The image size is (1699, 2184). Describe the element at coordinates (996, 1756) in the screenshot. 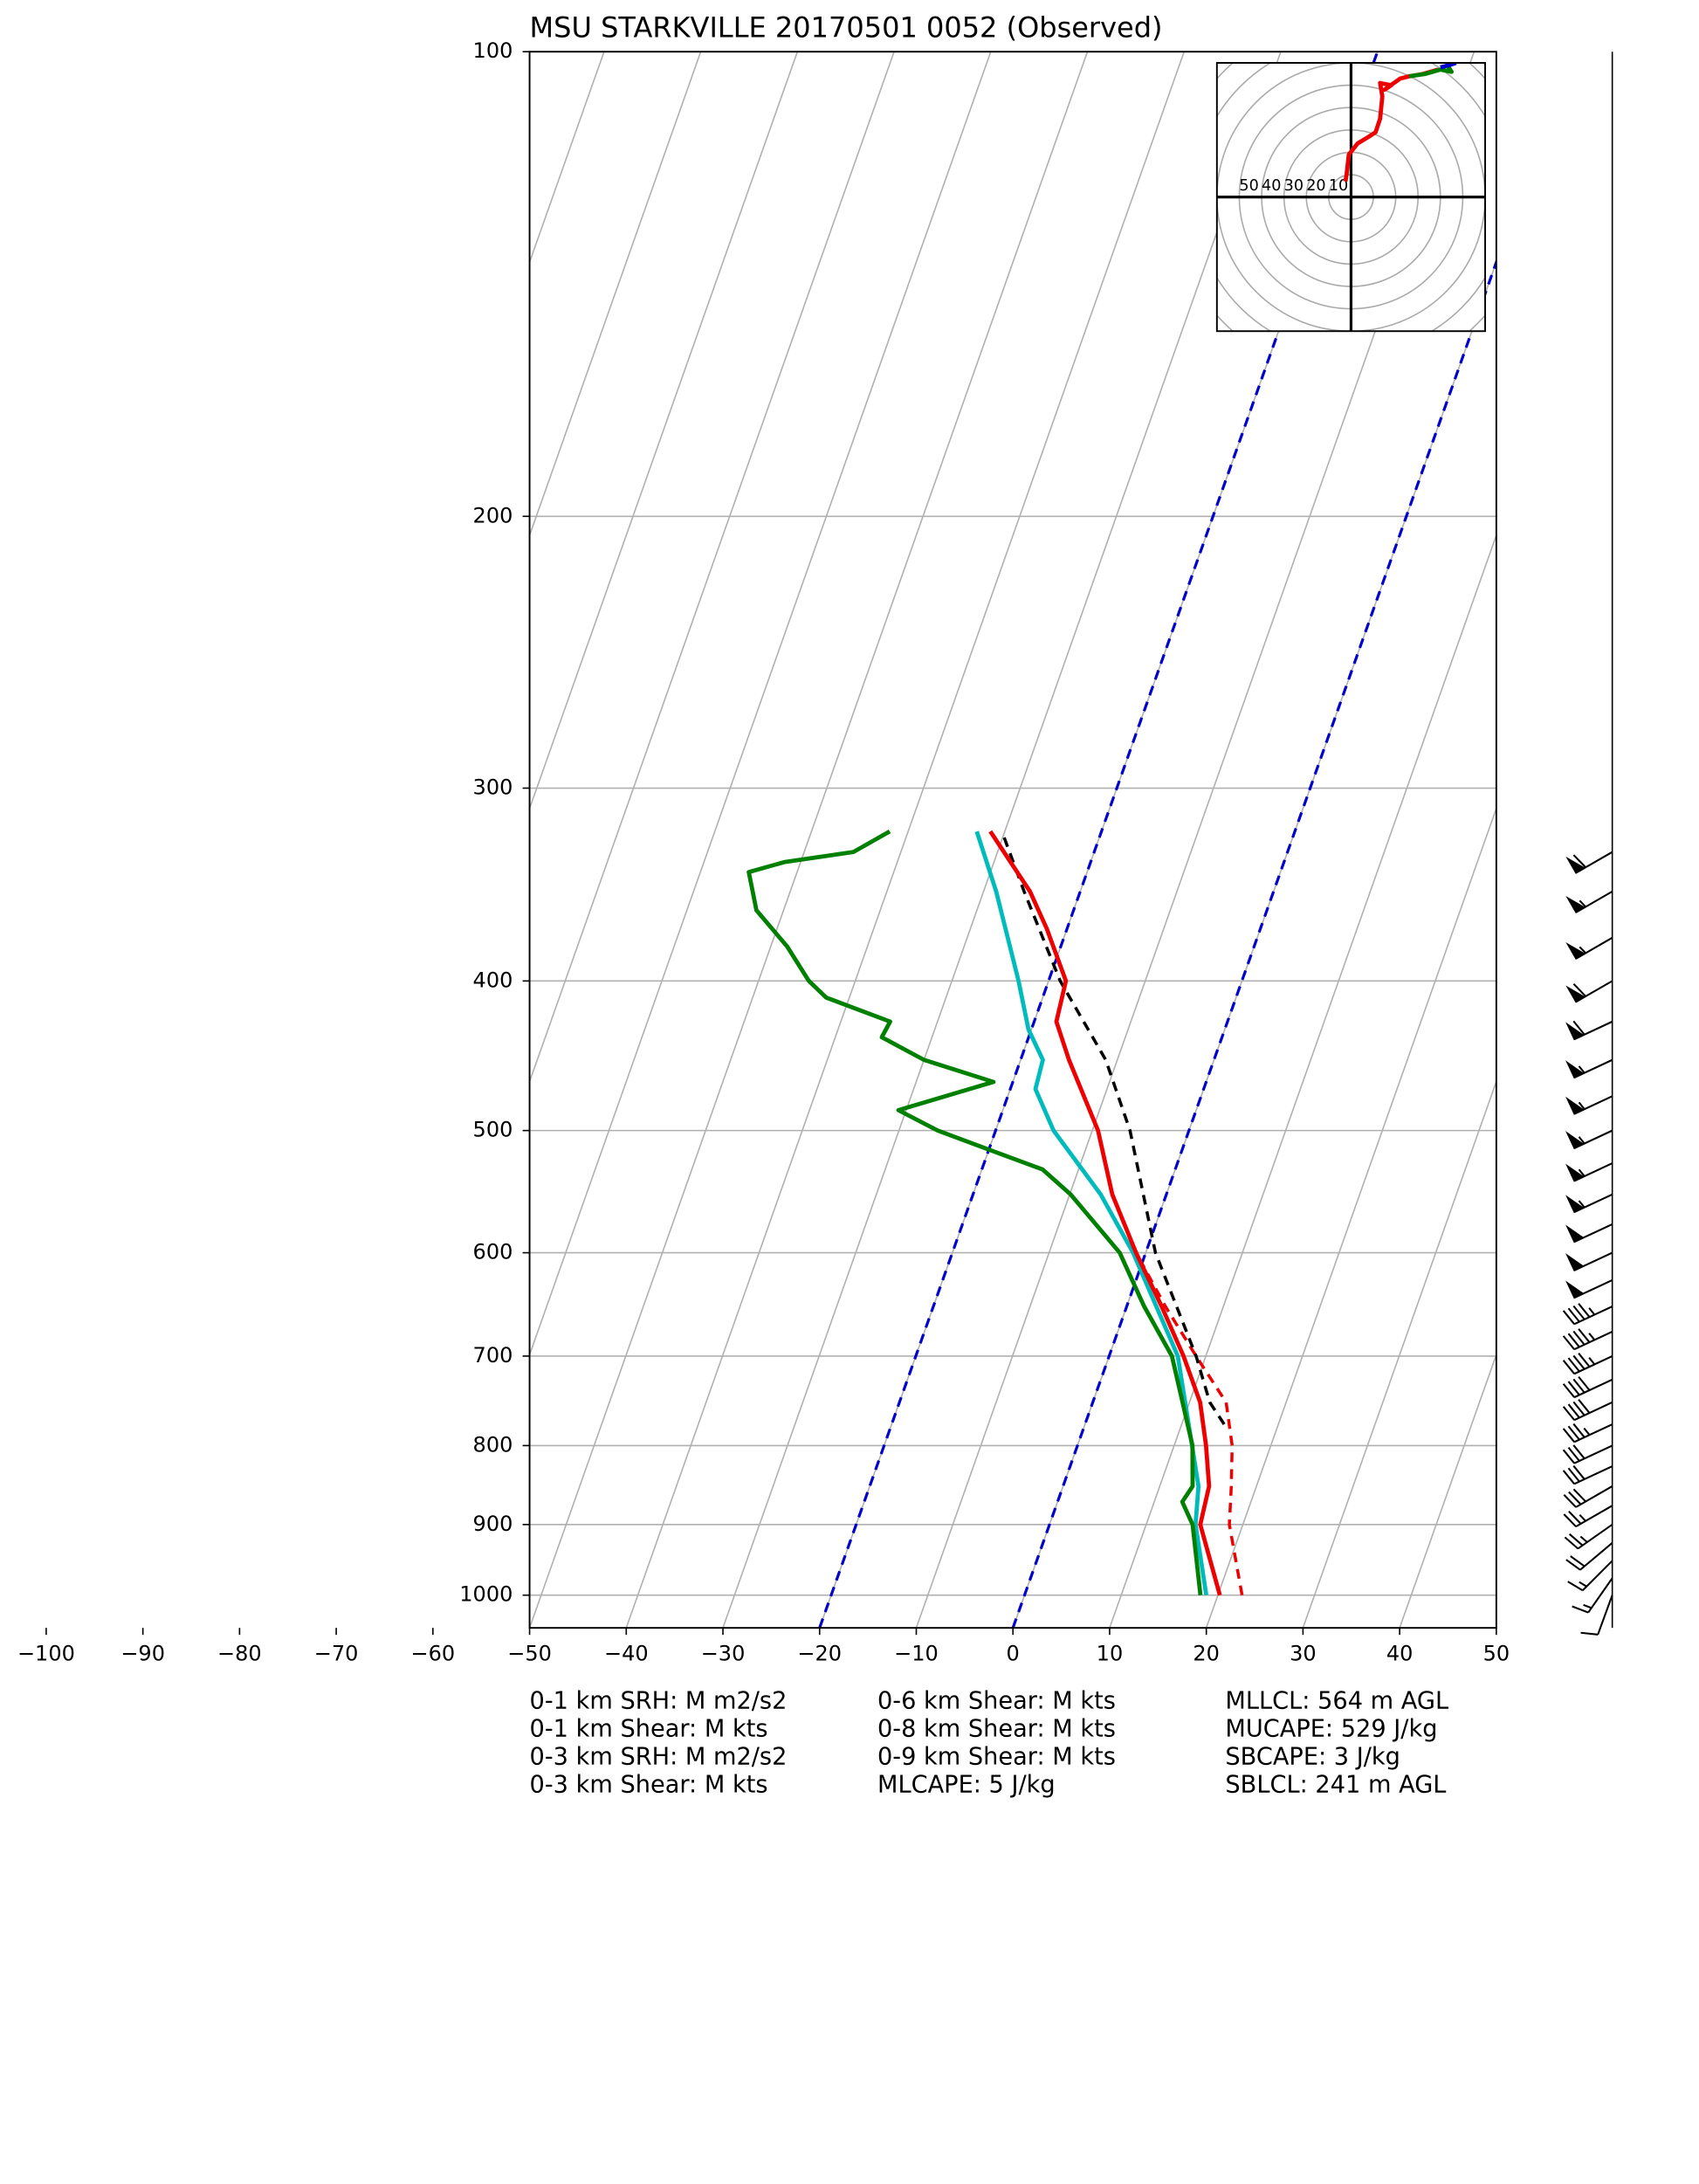

I see `stat-text: 0-9 km Shear: M kts` at that location.